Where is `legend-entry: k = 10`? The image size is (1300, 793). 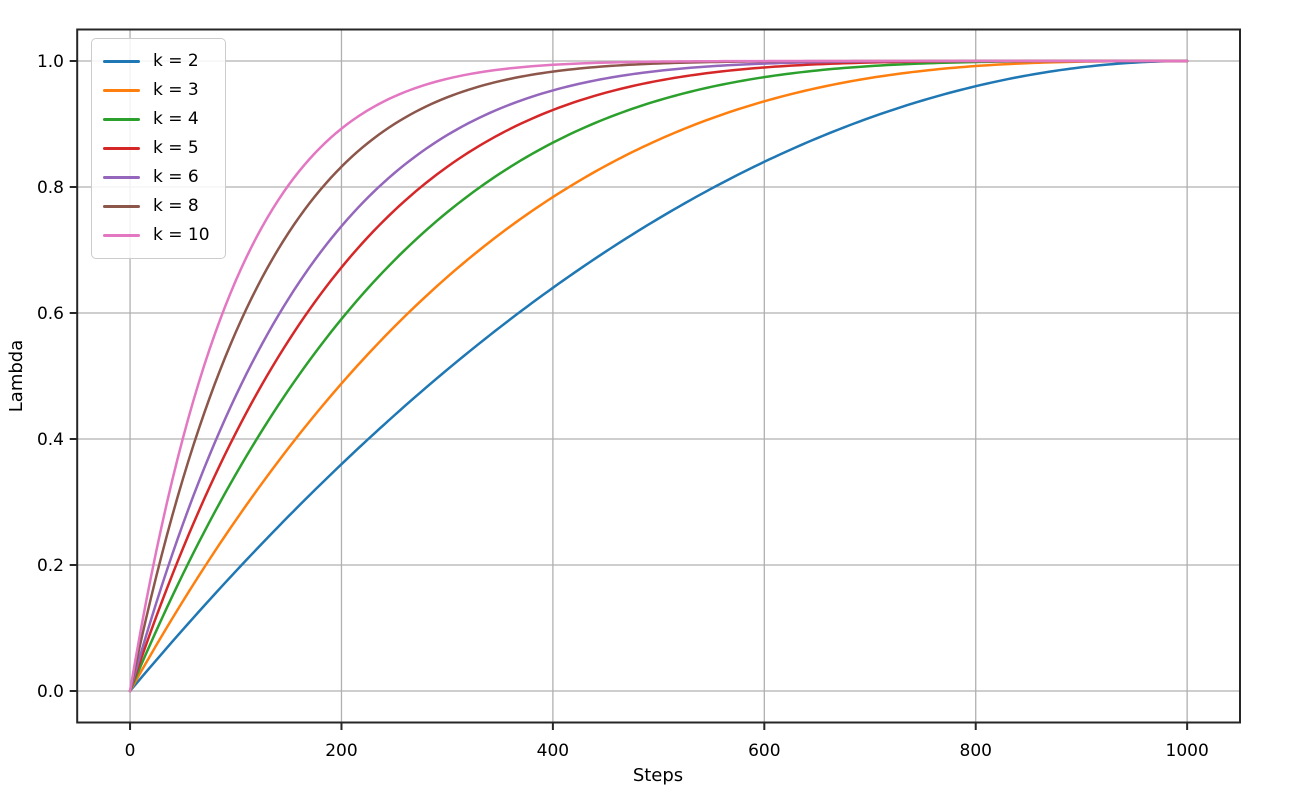
legend-entry: k = 10 is located at coordinates (156, 235).